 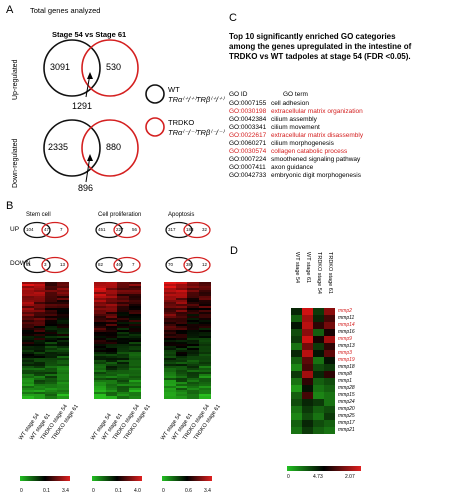 I want to click on mini-venn-up, so click(x=118, y=230).